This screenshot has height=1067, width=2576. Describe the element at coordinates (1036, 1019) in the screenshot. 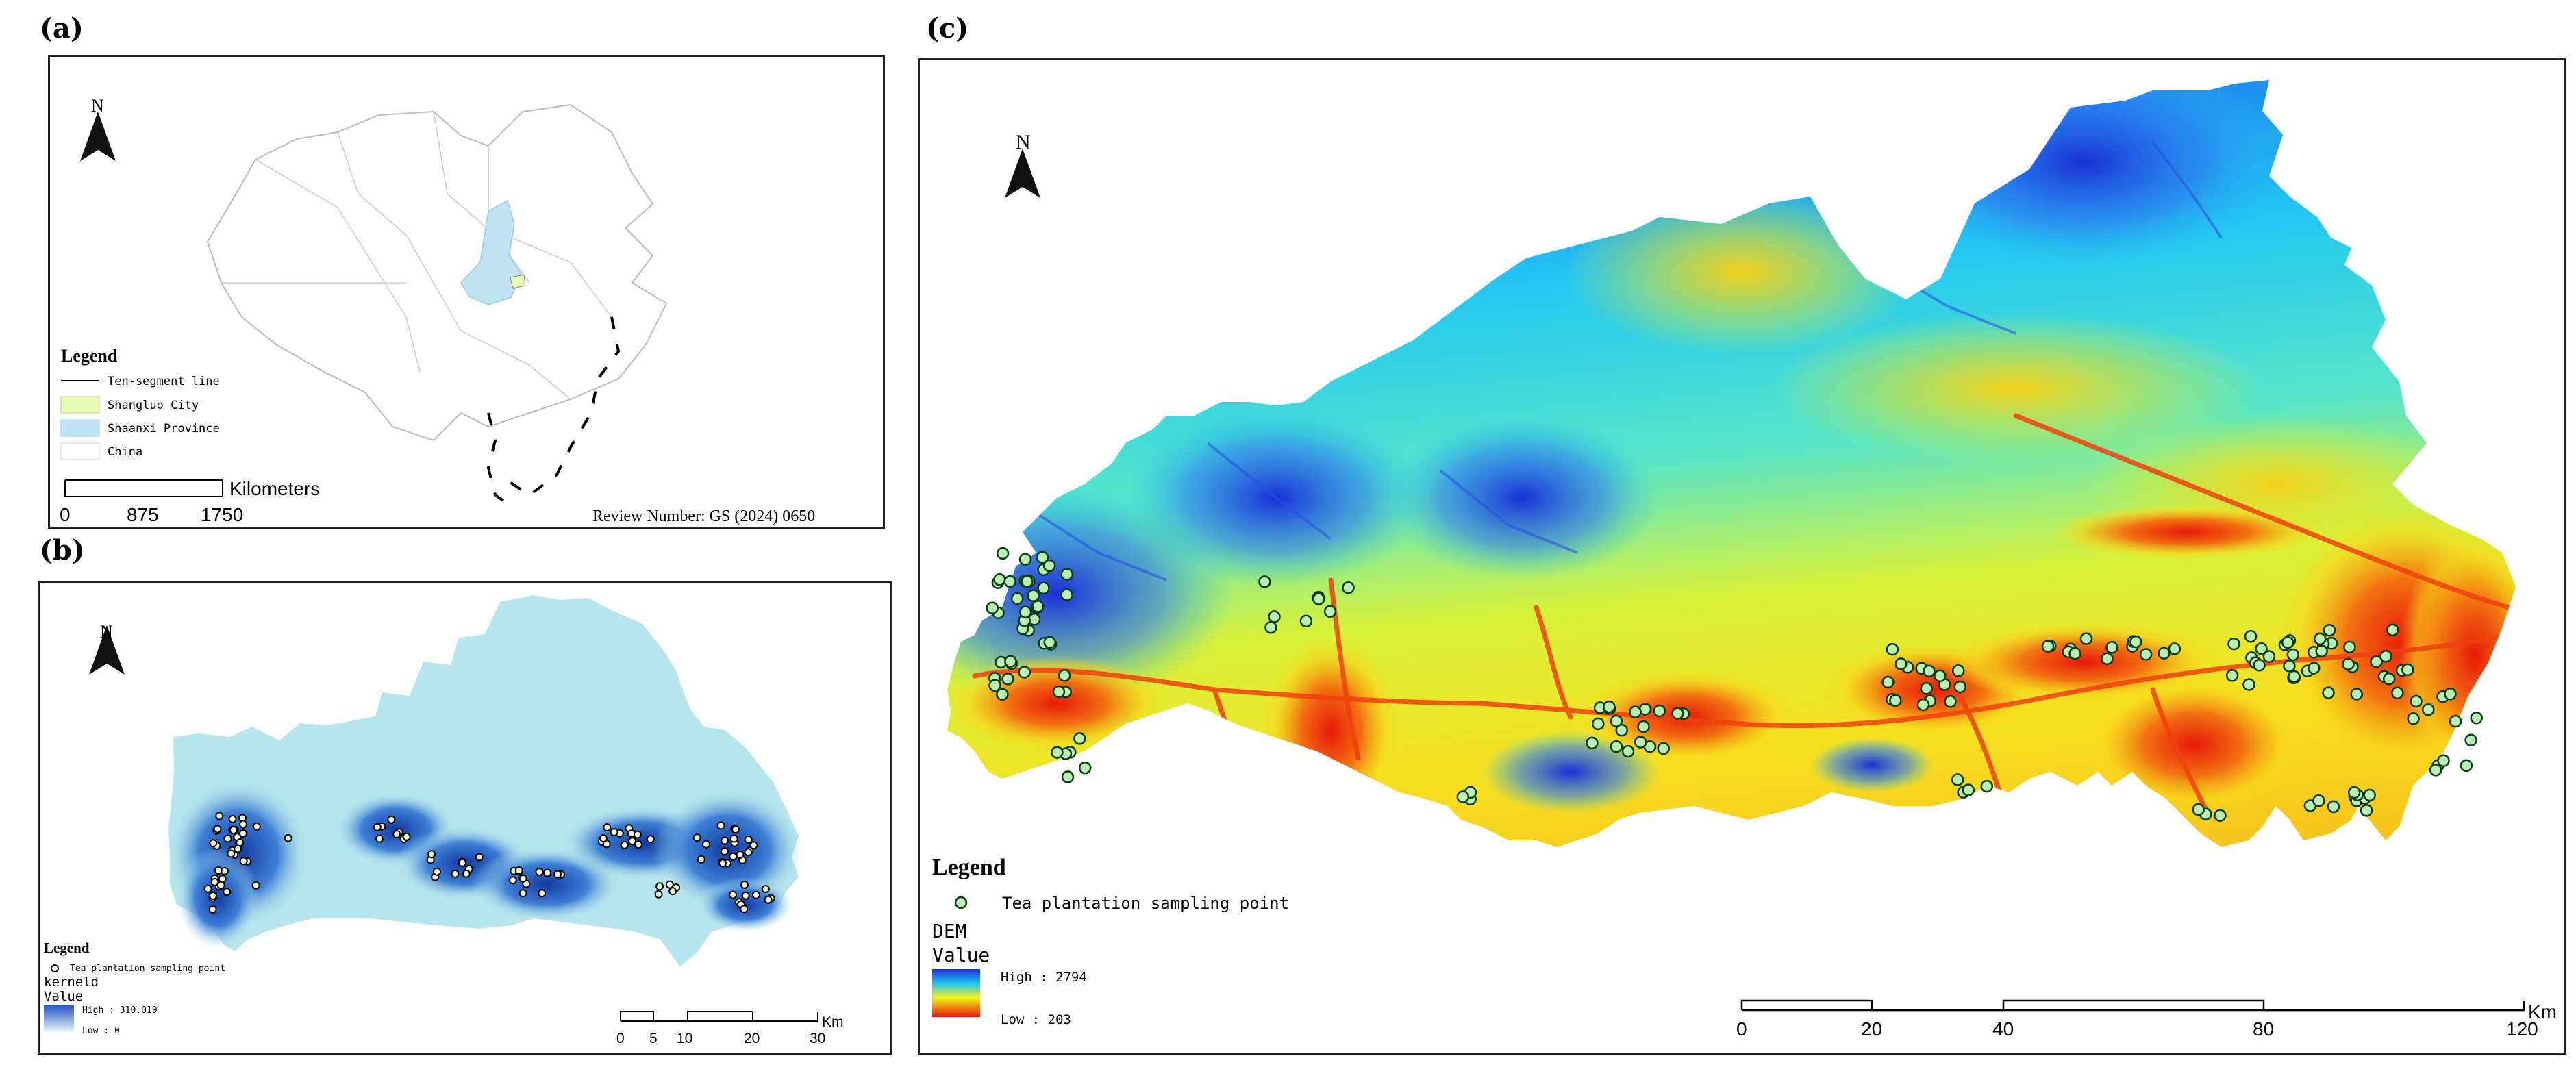

I see `low-label: Low : 203` at that location.